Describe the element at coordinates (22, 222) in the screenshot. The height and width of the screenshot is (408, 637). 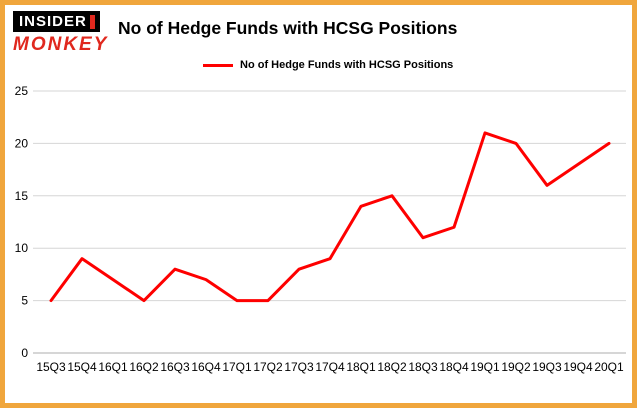
I see `y-axis-labels: 0 5 10 15 20 25` at that location.